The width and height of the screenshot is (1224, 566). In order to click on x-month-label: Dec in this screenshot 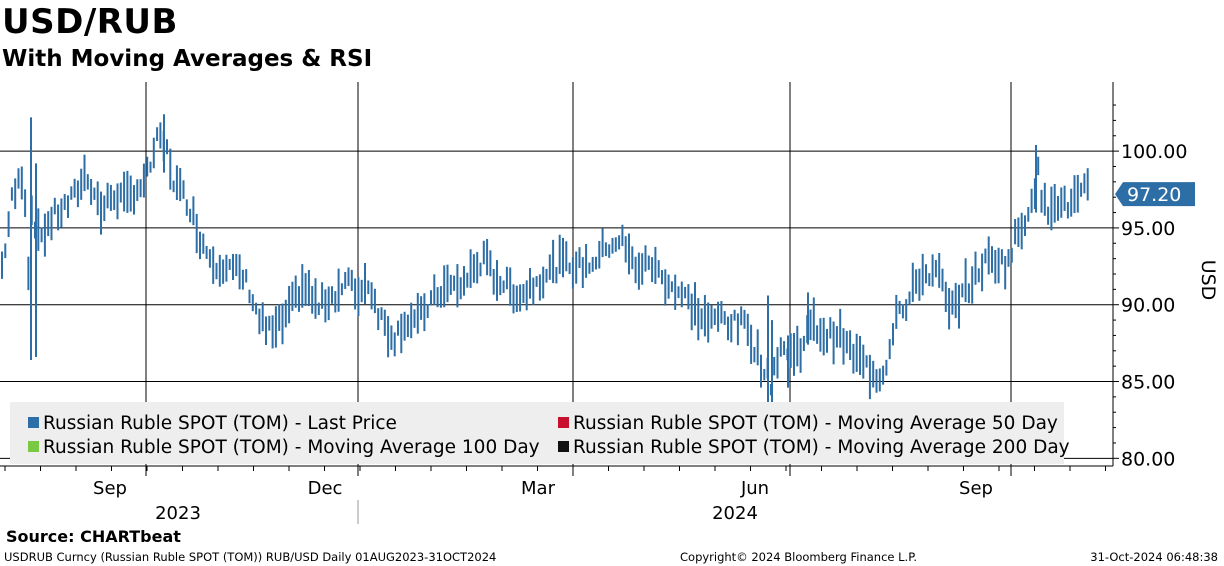, I will do `click(325, 488)`.